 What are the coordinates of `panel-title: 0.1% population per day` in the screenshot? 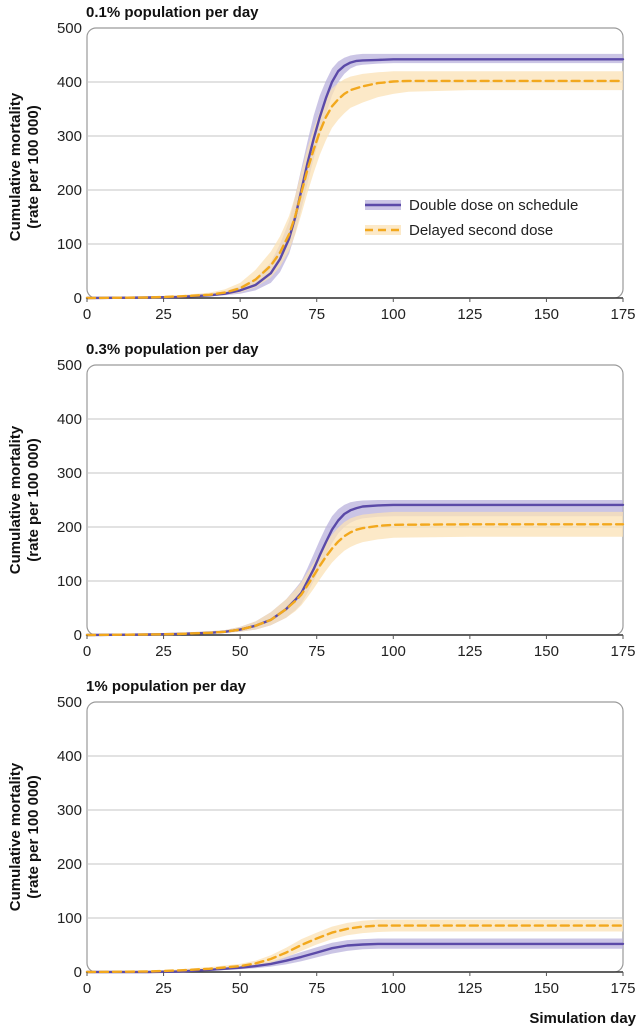 It's located at (172, 12).